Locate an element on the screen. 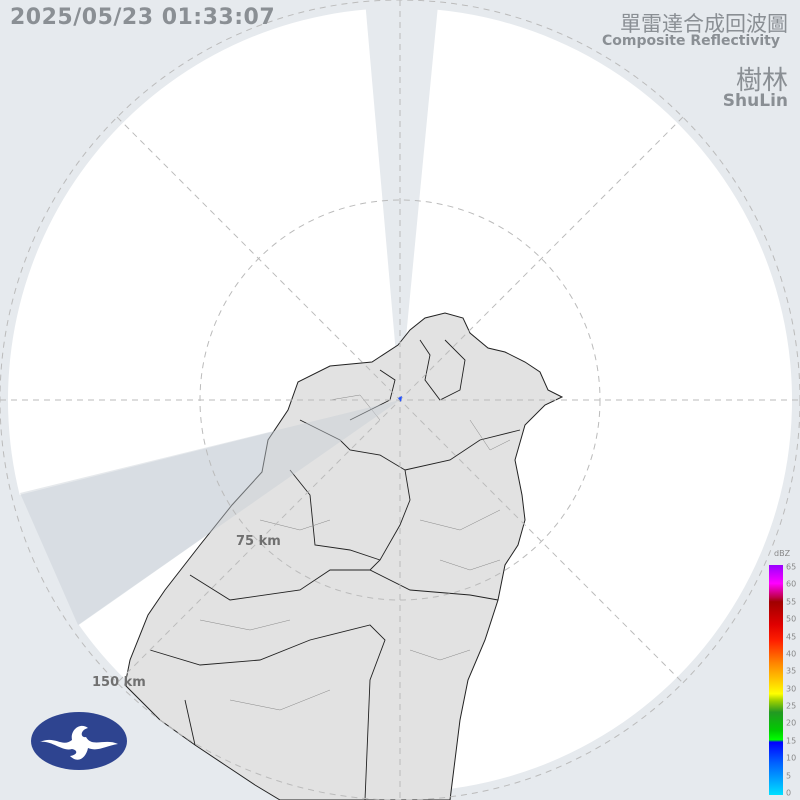 The image size is (800, 800). colorbar-unit: dBZ is located at coordinates (782, 553).